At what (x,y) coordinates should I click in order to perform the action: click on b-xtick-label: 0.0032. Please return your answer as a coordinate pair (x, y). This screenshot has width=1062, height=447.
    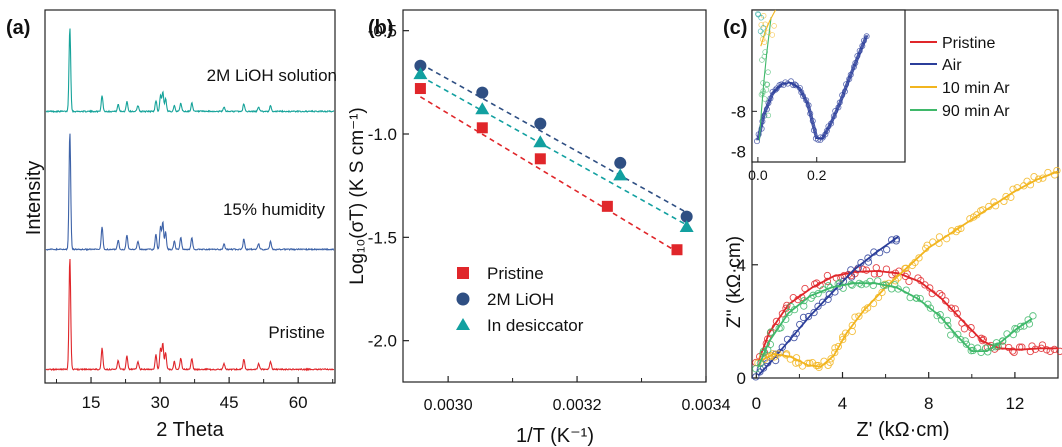
    Looking at the image, I should click on (577, 405).